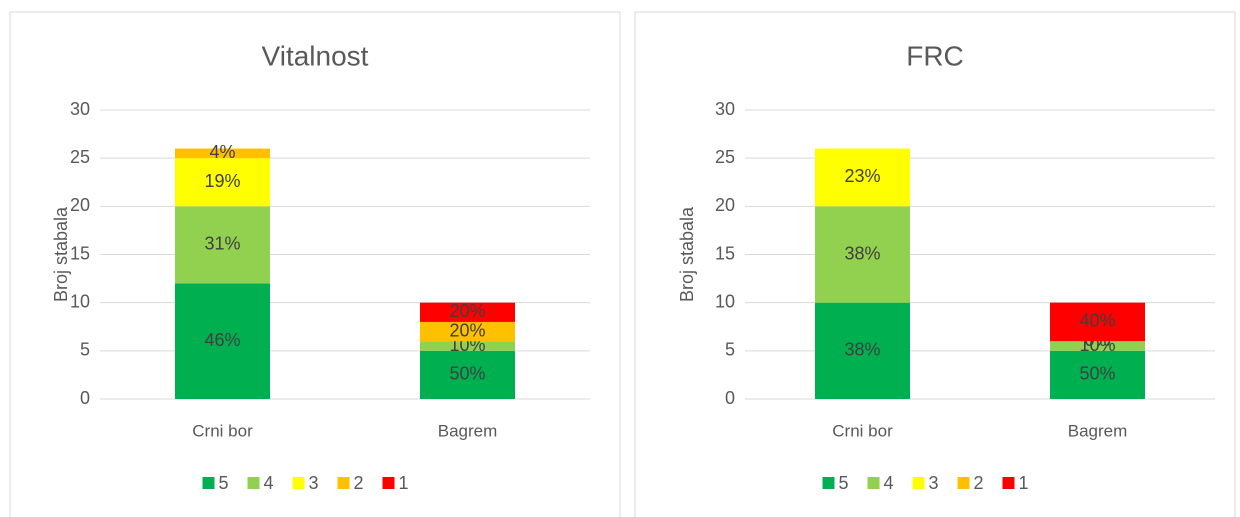 The height and width of the screenshot is (517, 1240). I want to click on data-label: 40%, so click(1097, 321).